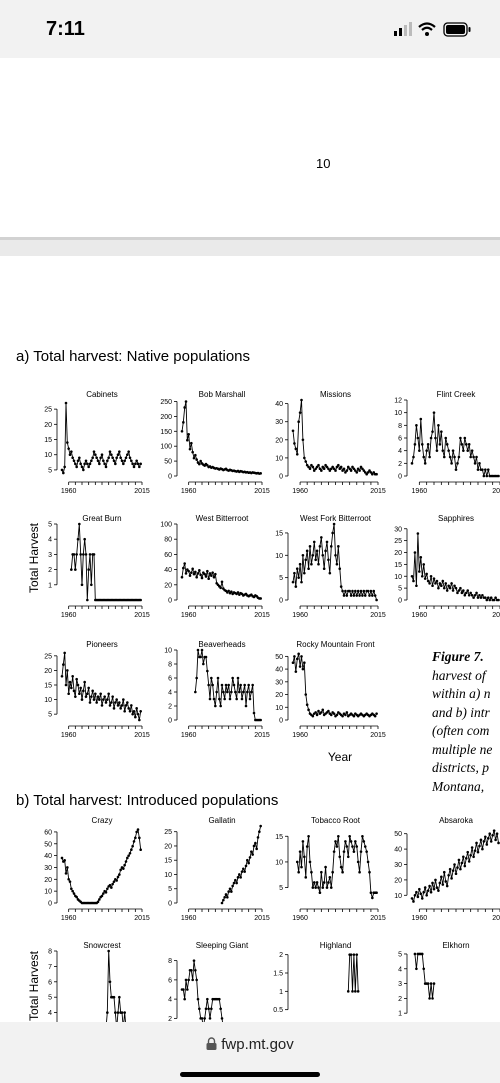  What do you see at coordinates (398, 529) in the screenshot?
I see `y-tick-label: 30` at bounding box center [398, 529].